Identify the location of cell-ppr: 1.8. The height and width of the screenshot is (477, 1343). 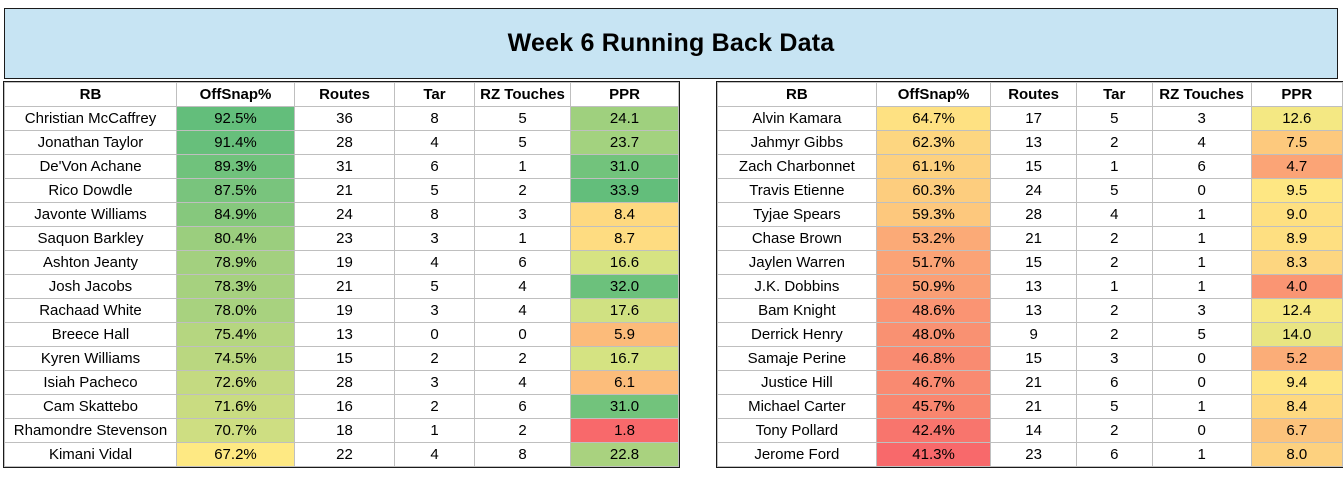
(624, 430).